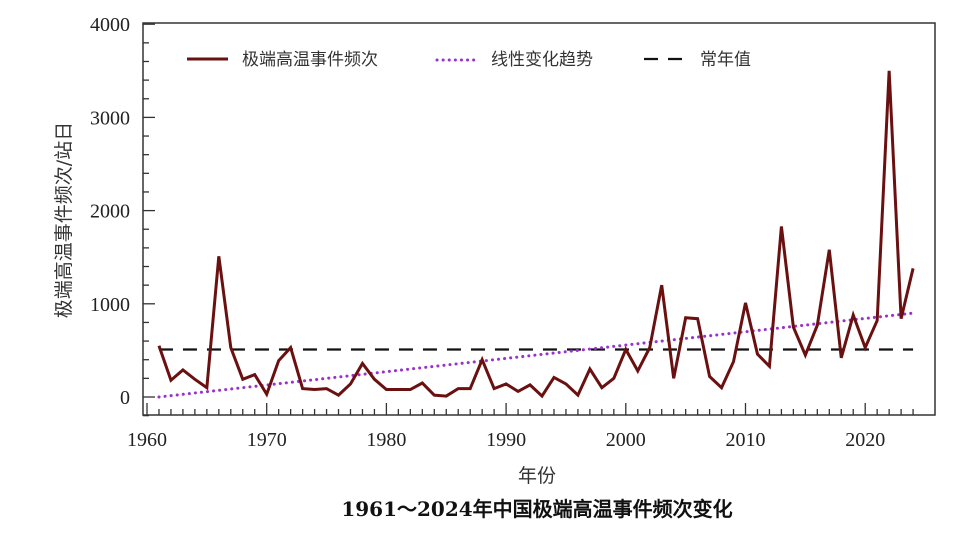 Image resolution: width=980 pixels, height=546 pixels. Describe the element at coordinates (865, 440) in the screenshot. I see `x-tick-label: 2020` at that location.